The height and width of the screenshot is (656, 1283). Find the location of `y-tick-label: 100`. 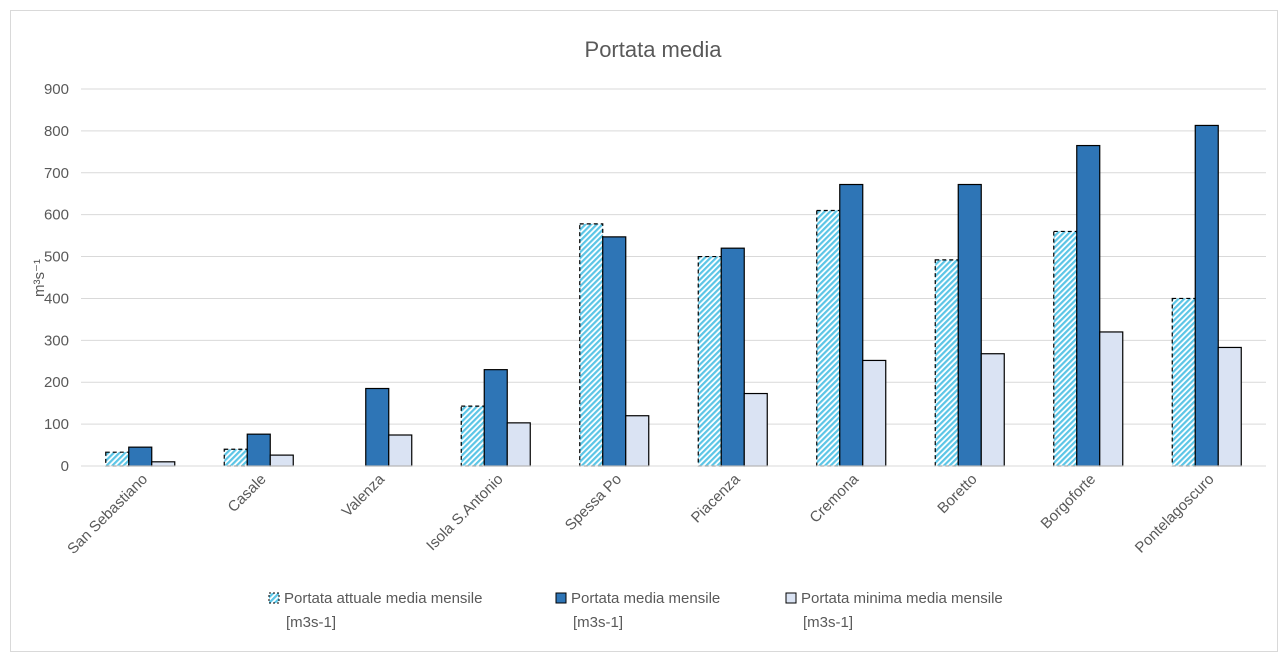

y-tick-label: 100 is located at coordinates (56, 424).